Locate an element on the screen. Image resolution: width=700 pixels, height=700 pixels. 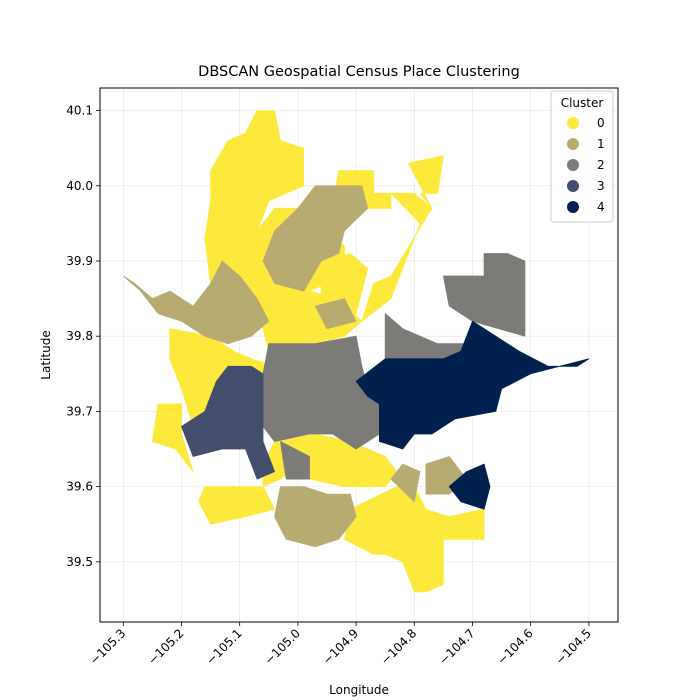
legend-title: Cluster is located at coordinates (582, 103).